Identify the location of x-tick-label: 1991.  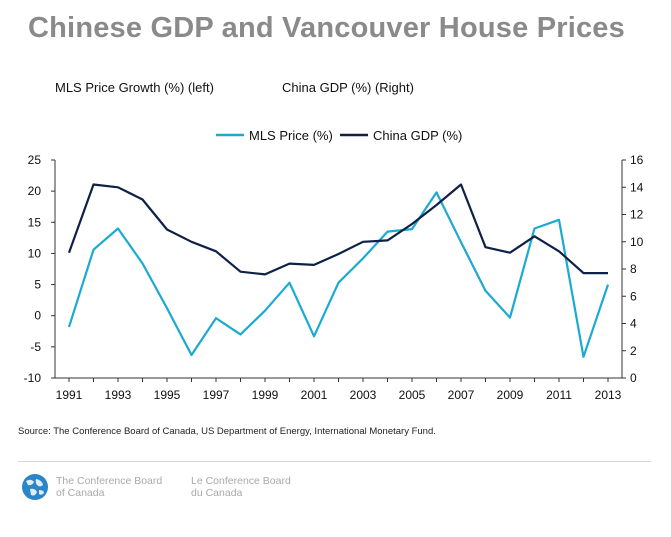
(69, 395).